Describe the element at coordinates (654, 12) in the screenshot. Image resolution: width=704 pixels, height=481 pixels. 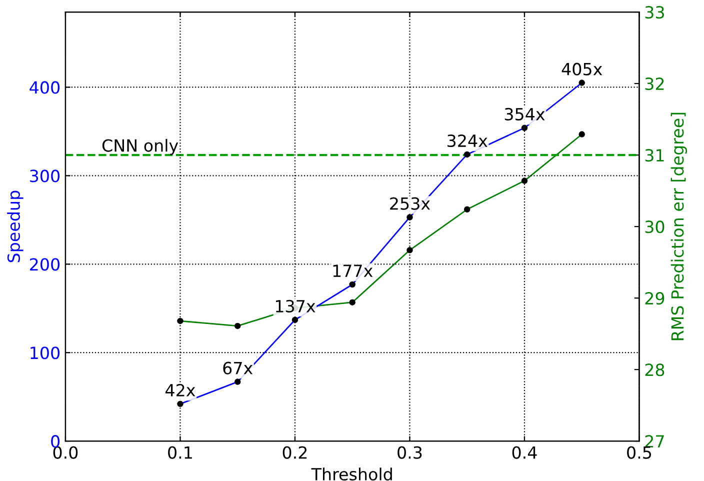
I see `y2-tick-label: 33` at that location.